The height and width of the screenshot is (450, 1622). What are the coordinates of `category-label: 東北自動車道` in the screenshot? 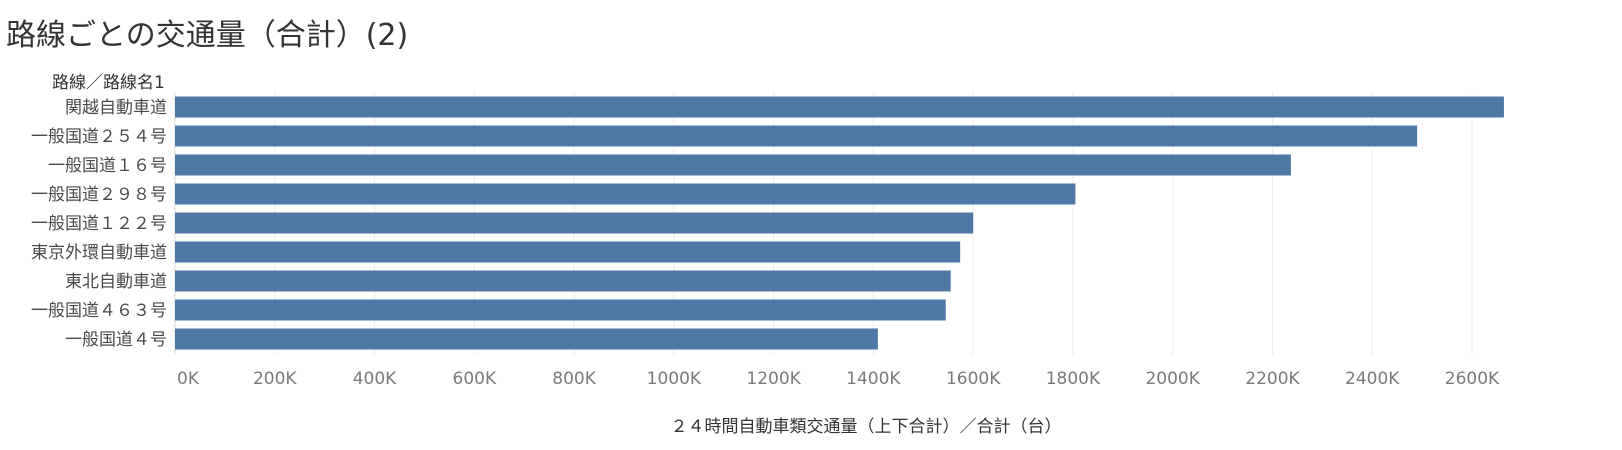 It's located at (116, 282).